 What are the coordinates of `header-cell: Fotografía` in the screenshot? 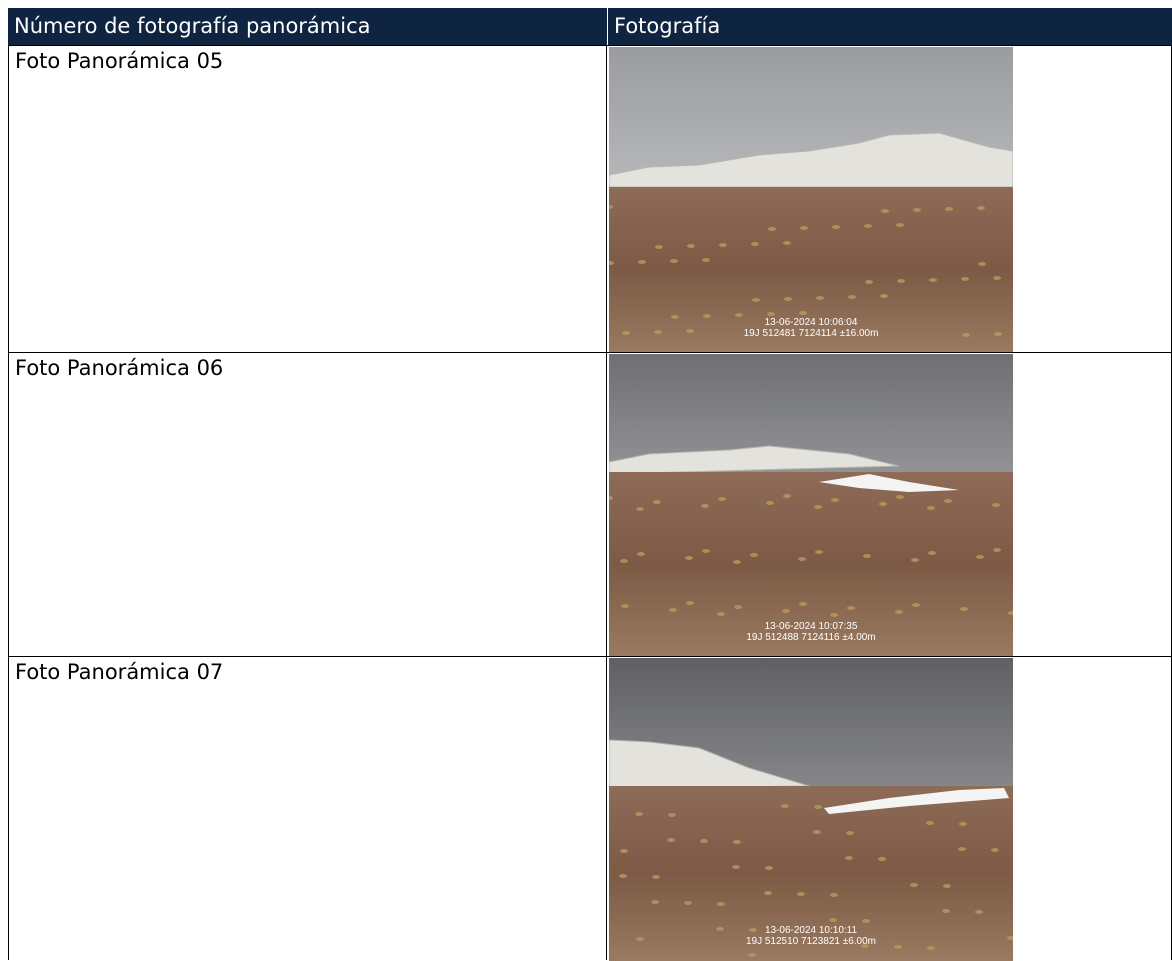 It's located at (889, 26).